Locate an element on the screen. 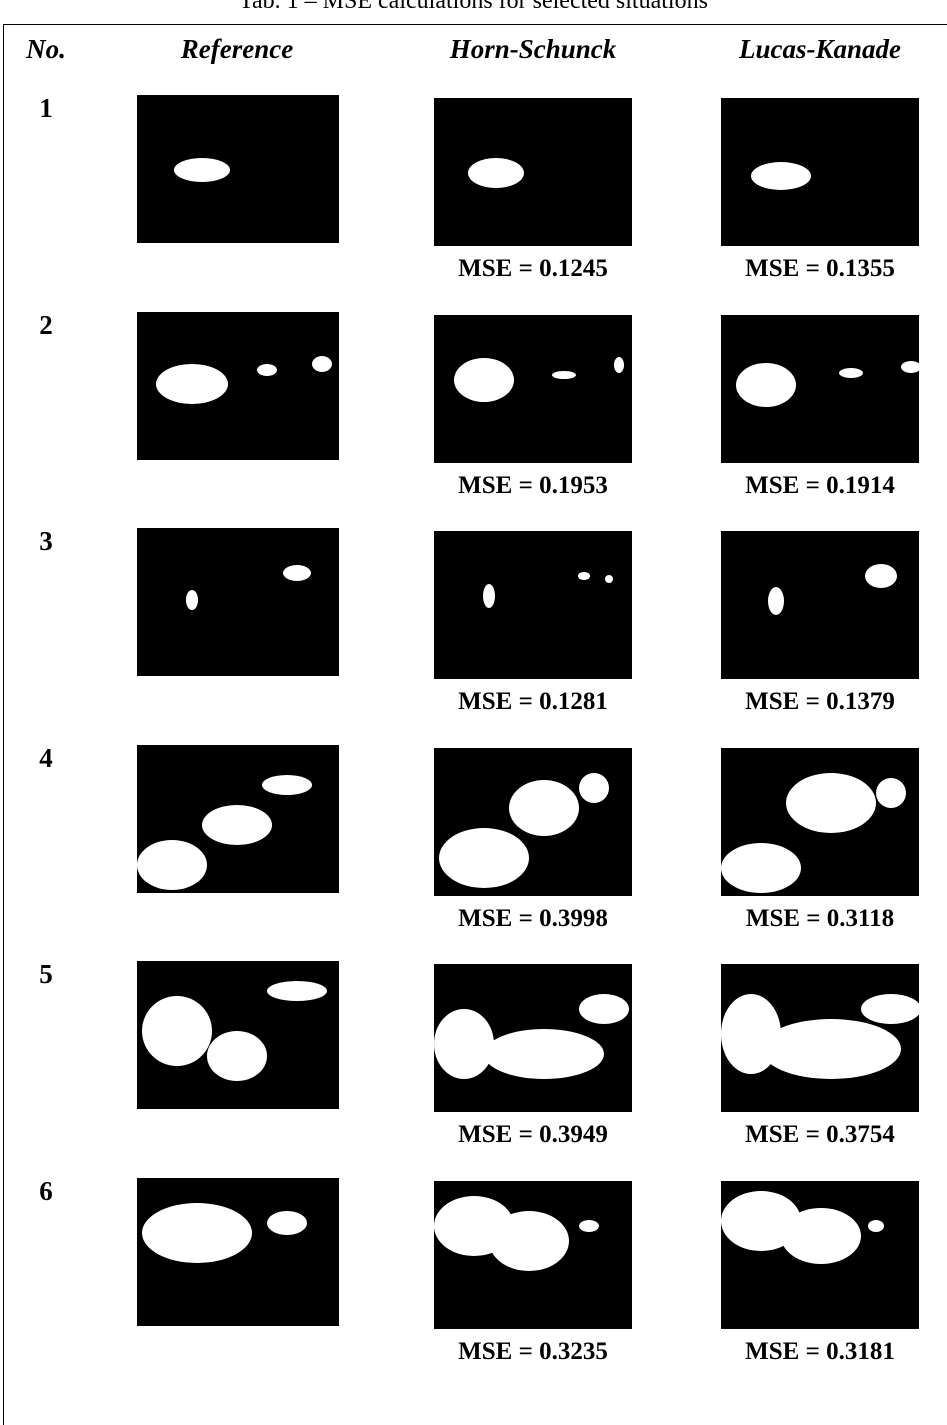 The height and width of the screenshot is (1425, 947). column-header: Horn-Schunck is located at coordinates (533, 49).